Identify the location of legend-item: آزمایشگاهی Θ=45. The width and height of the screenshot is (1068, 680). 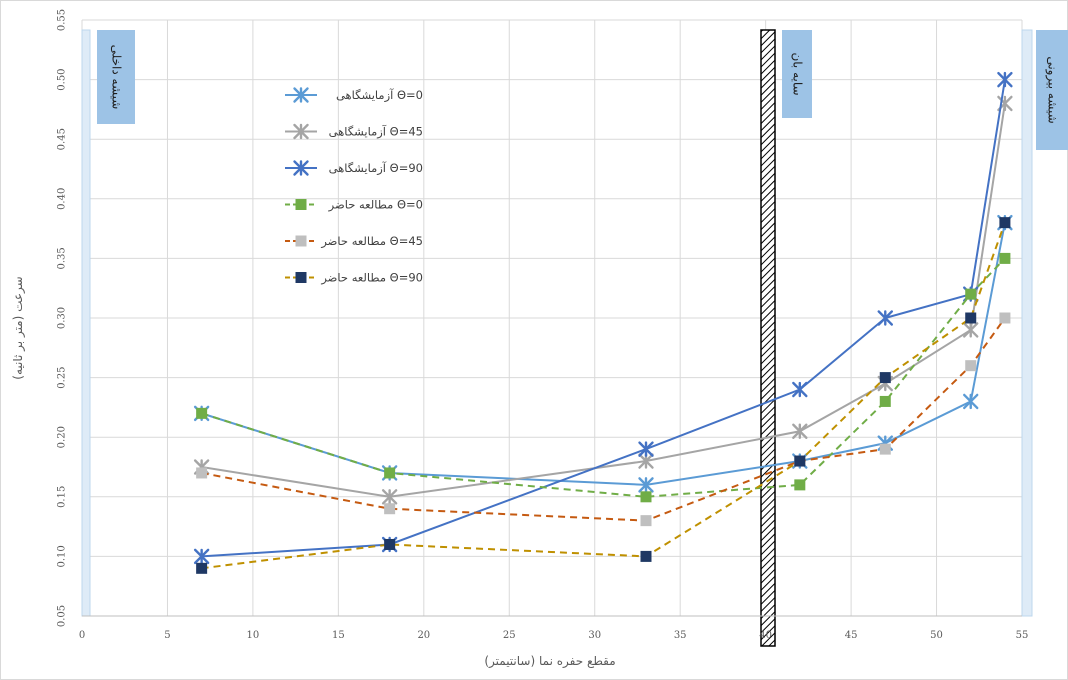
(354, 131).